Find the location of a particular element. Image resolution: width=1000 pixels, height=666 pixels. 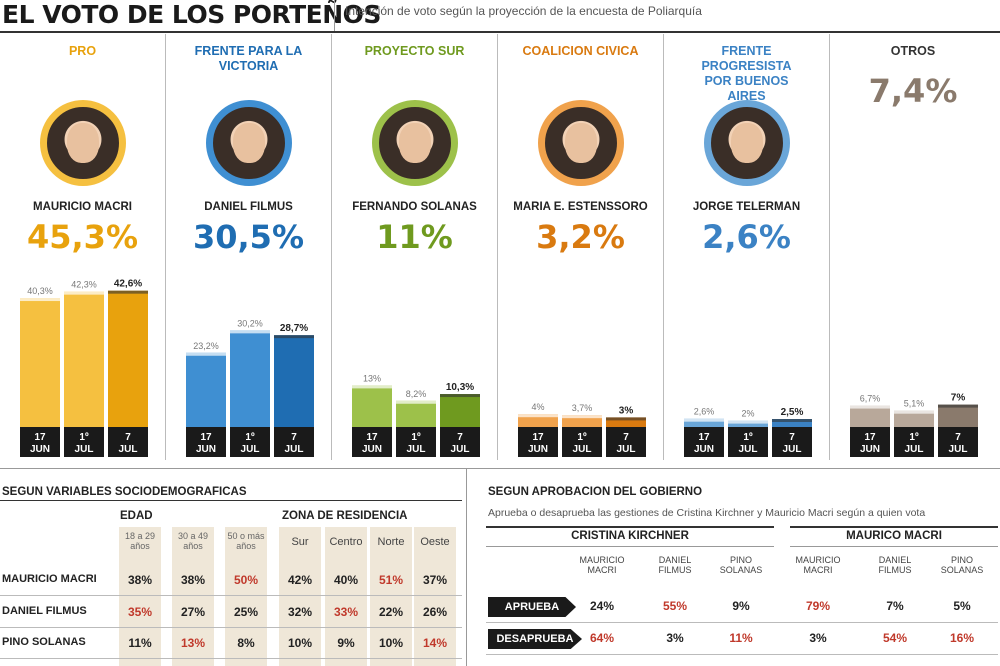

candidate-column: PRO MAURICIO MACRI 45,3% is located at coordinates (83, 247).